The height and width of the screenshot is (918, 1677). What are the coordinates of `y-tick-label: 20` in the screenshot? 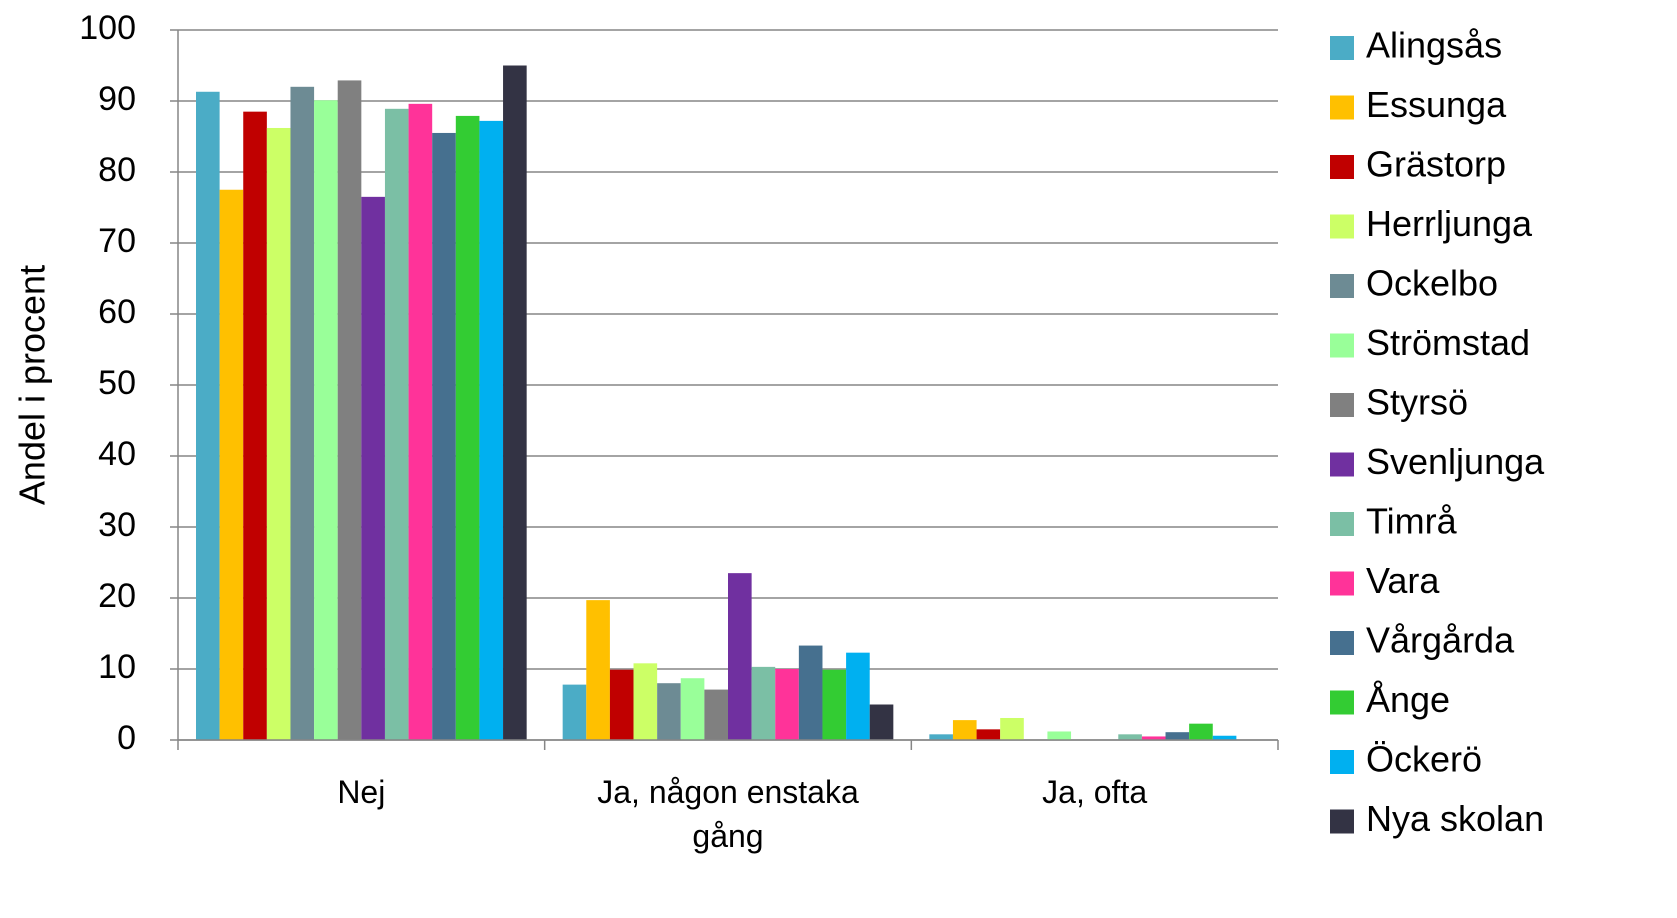 It's located at (117, 596).